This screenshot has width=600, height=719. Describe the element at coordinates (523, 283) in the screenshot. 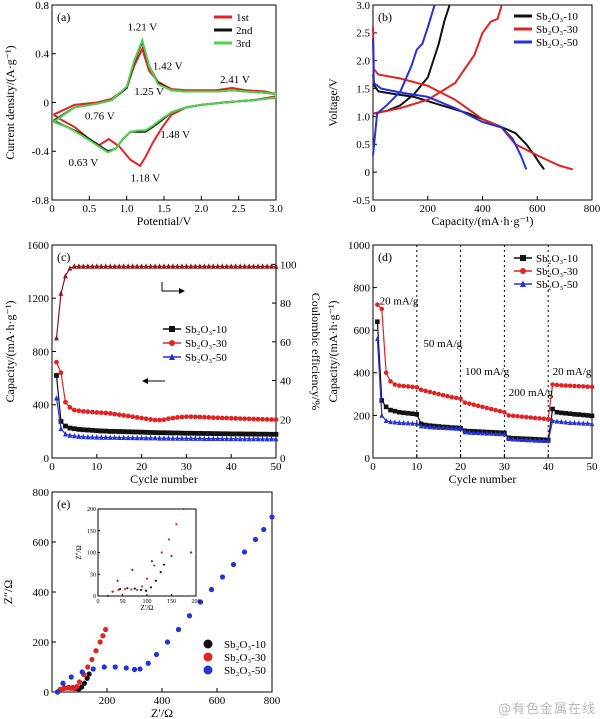

I see `legend-marker` at that location.